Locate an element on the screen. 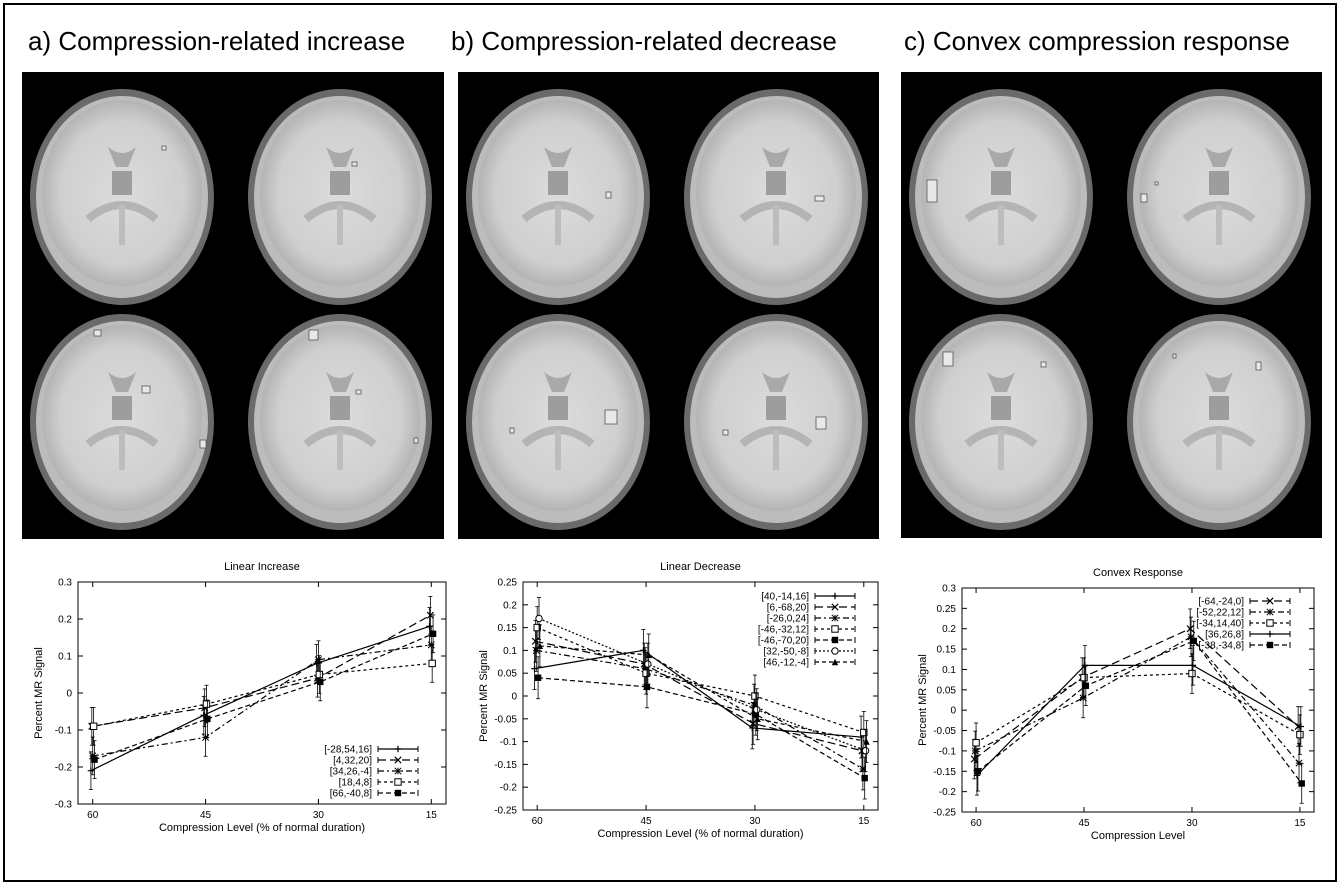  y-tick-label: 0.15 is located at coordinates (508, 628).